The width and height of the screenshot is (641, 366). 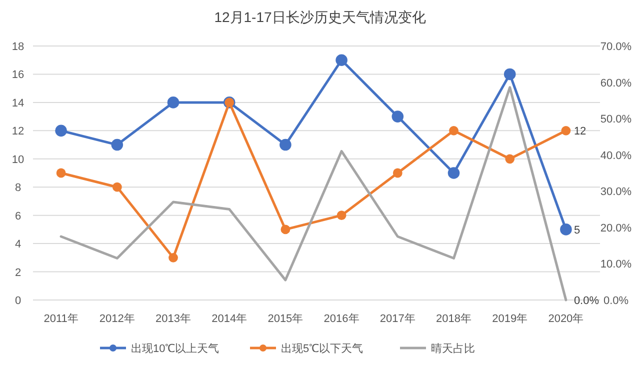 What do you see at coordinates (18, 47) in the screenshot?
I see `y-tick-label: 18` at bounding box center [18, 47].